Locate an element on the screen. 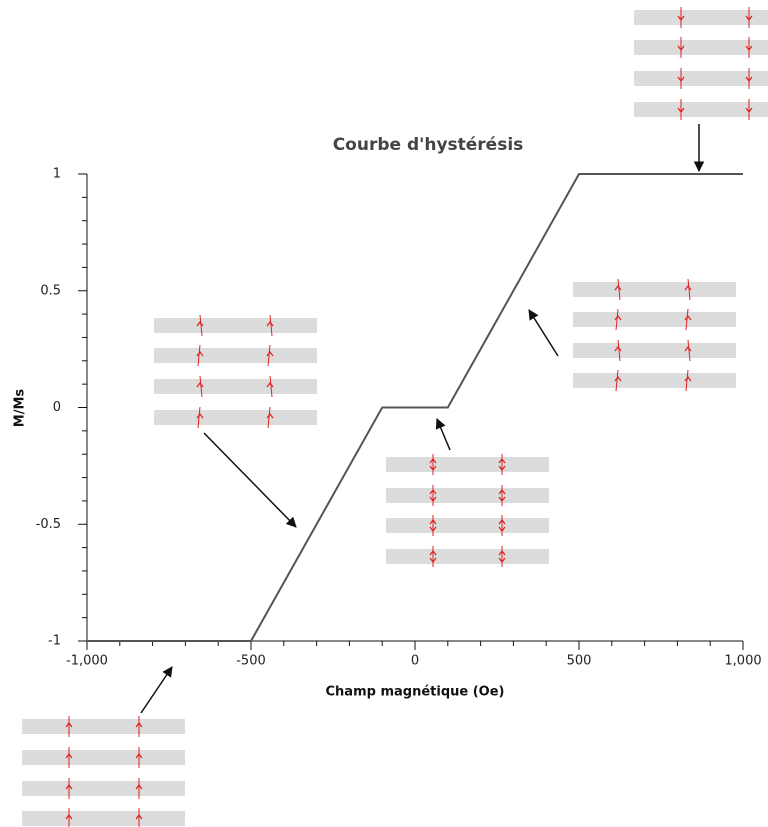 Image resolution: width=768 pixels, height=827 pixels. y-tick-label: -0.5 is located at coordinates (48, 524).